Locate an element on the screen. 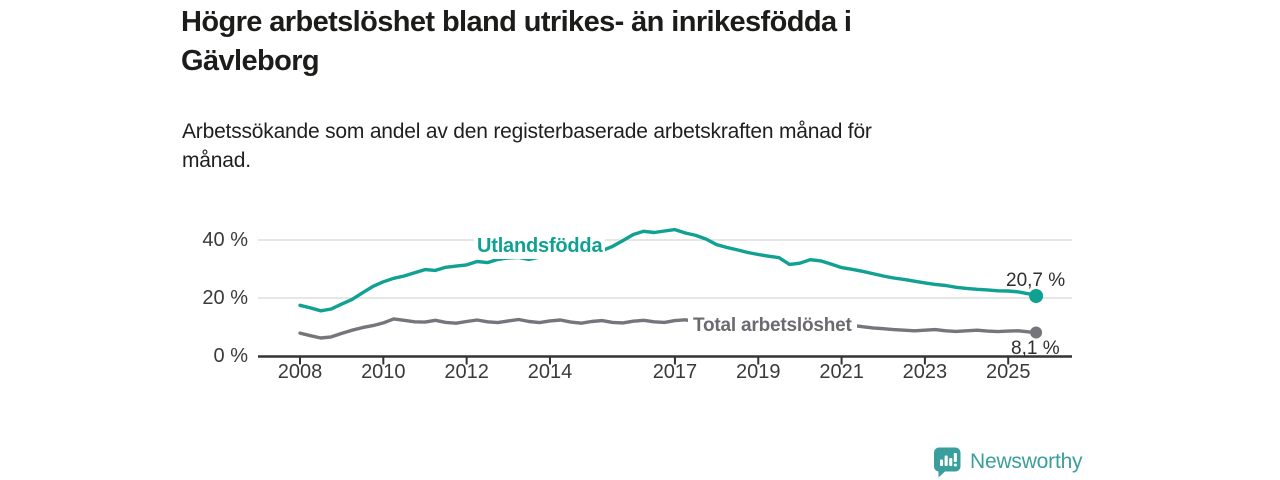 This screenshot has width=1280, height=480. x-tick-label-2023: 2023 is located at coordinates (925, 372).